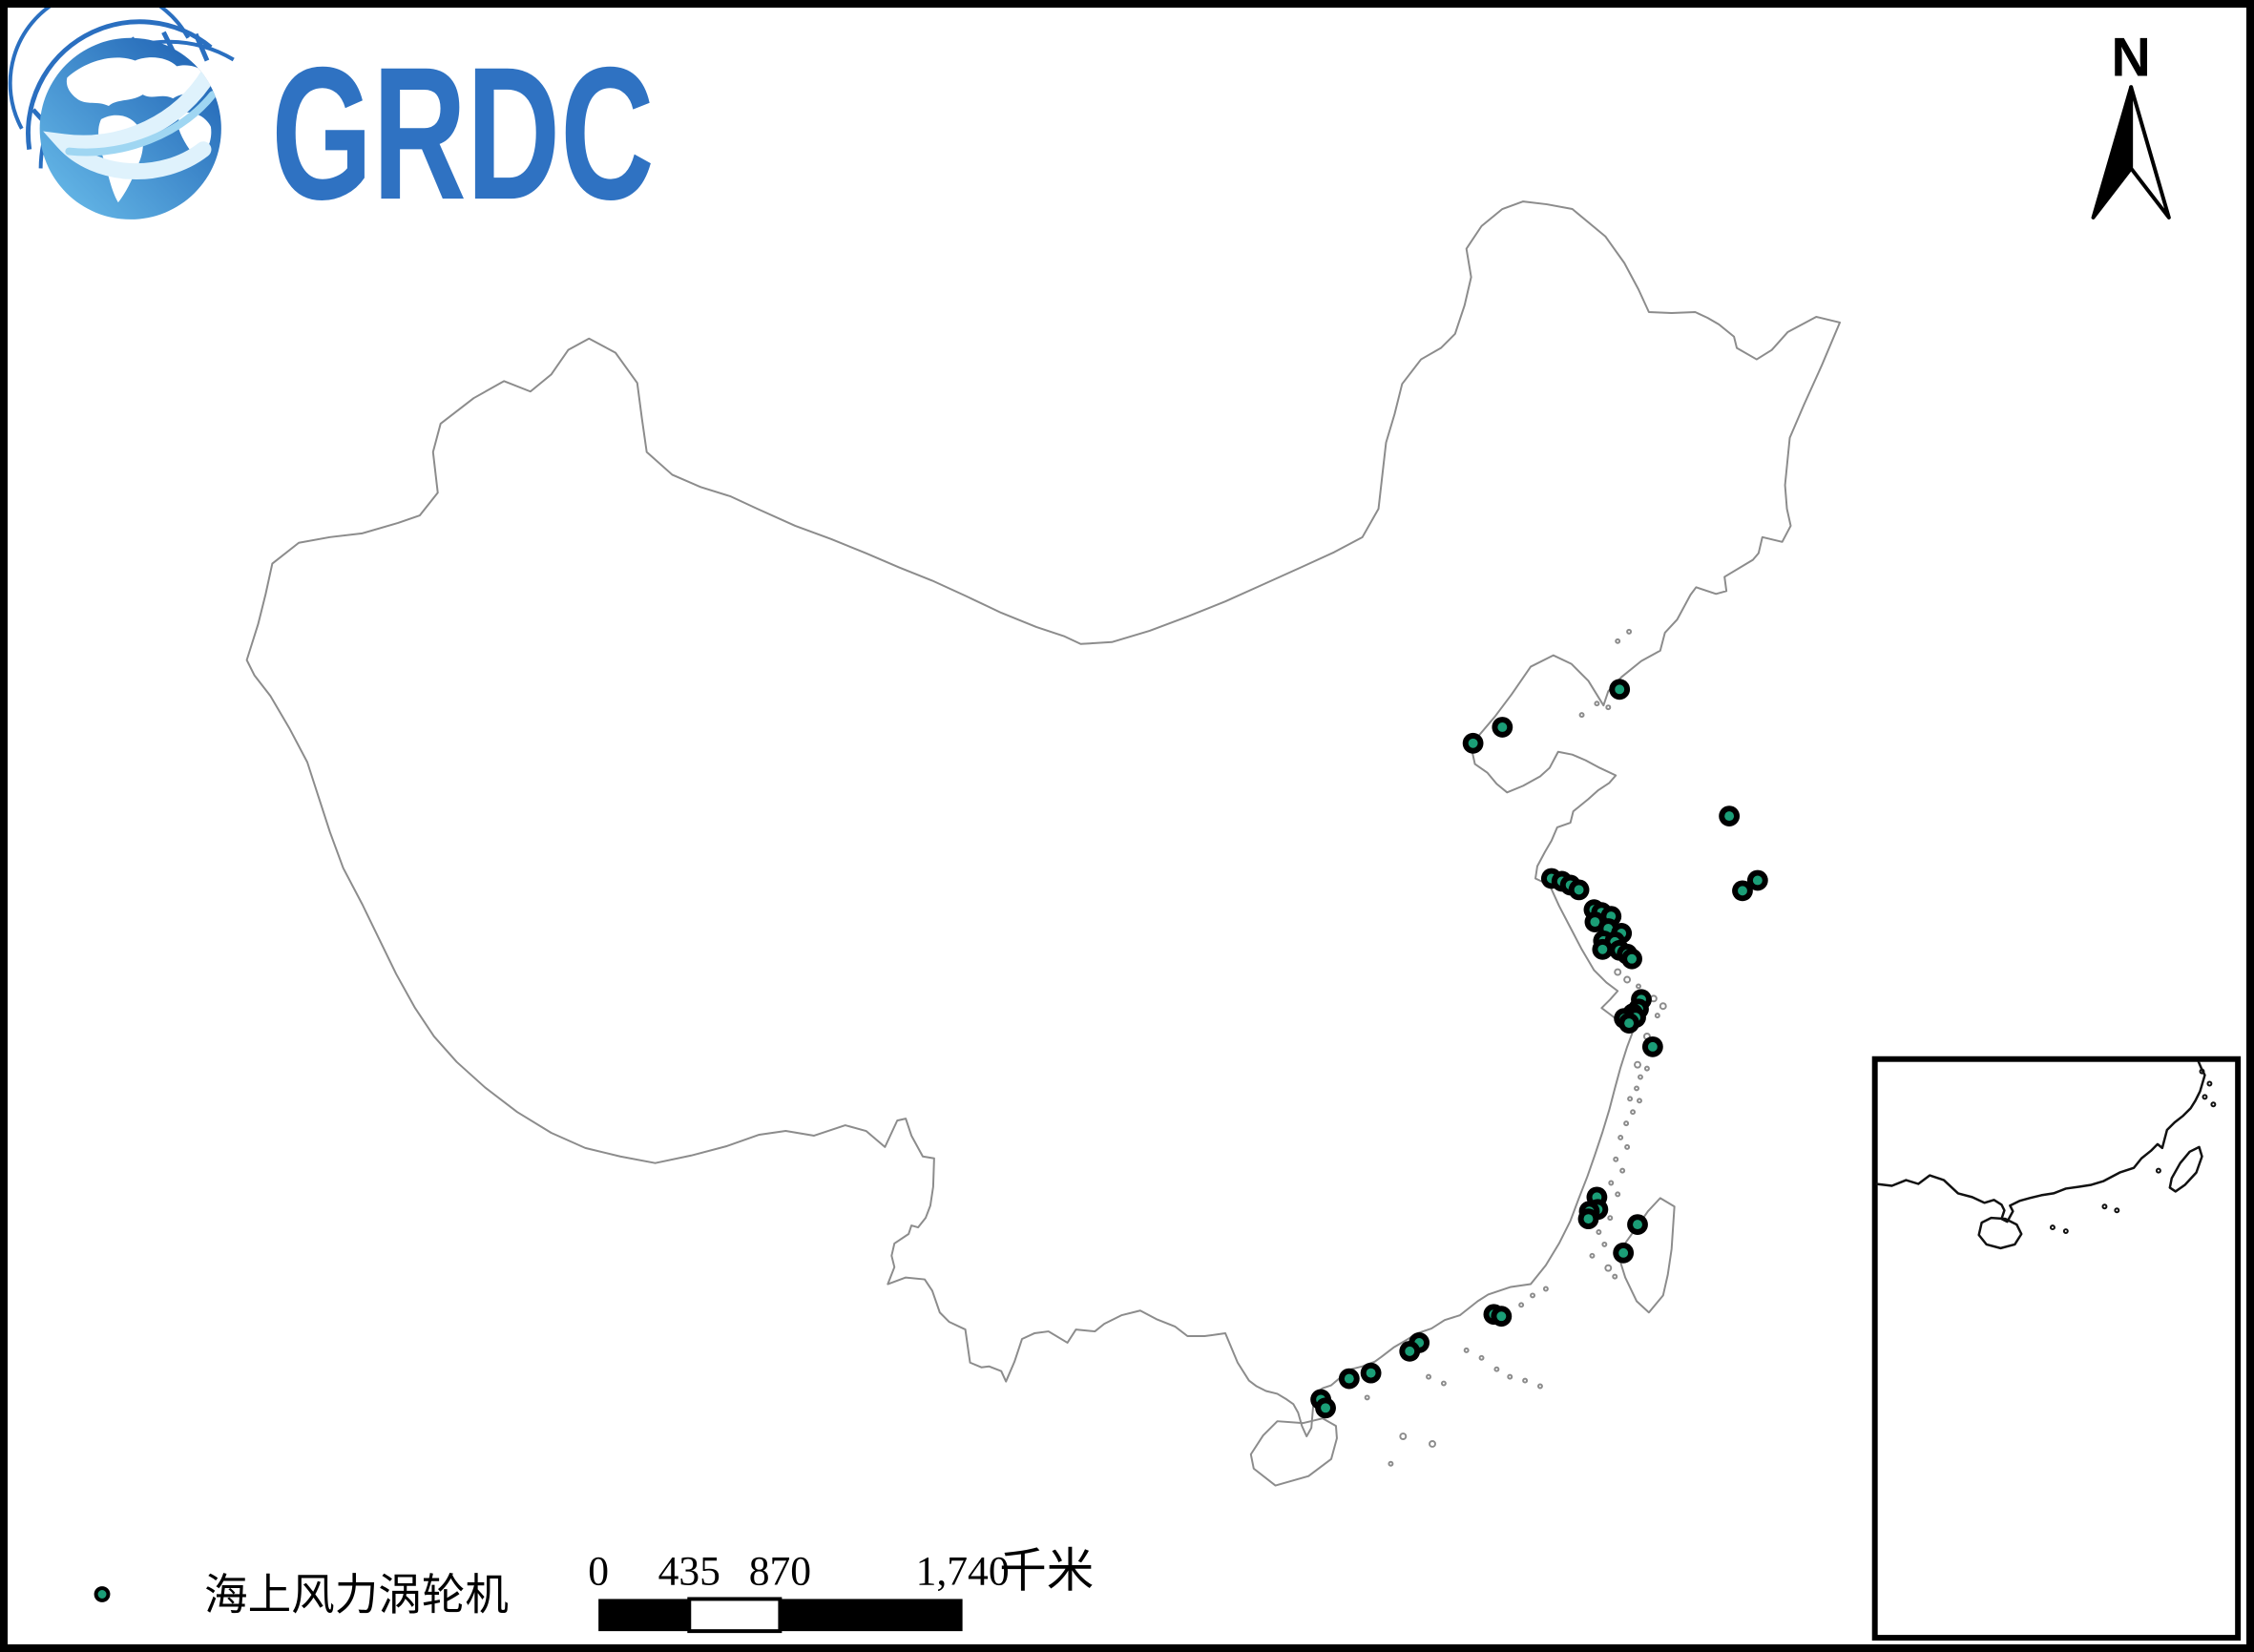 The height and width of the screenshot is (1652, 2254). I want to click on inset-hainan-outline, so click(2000, 1233).